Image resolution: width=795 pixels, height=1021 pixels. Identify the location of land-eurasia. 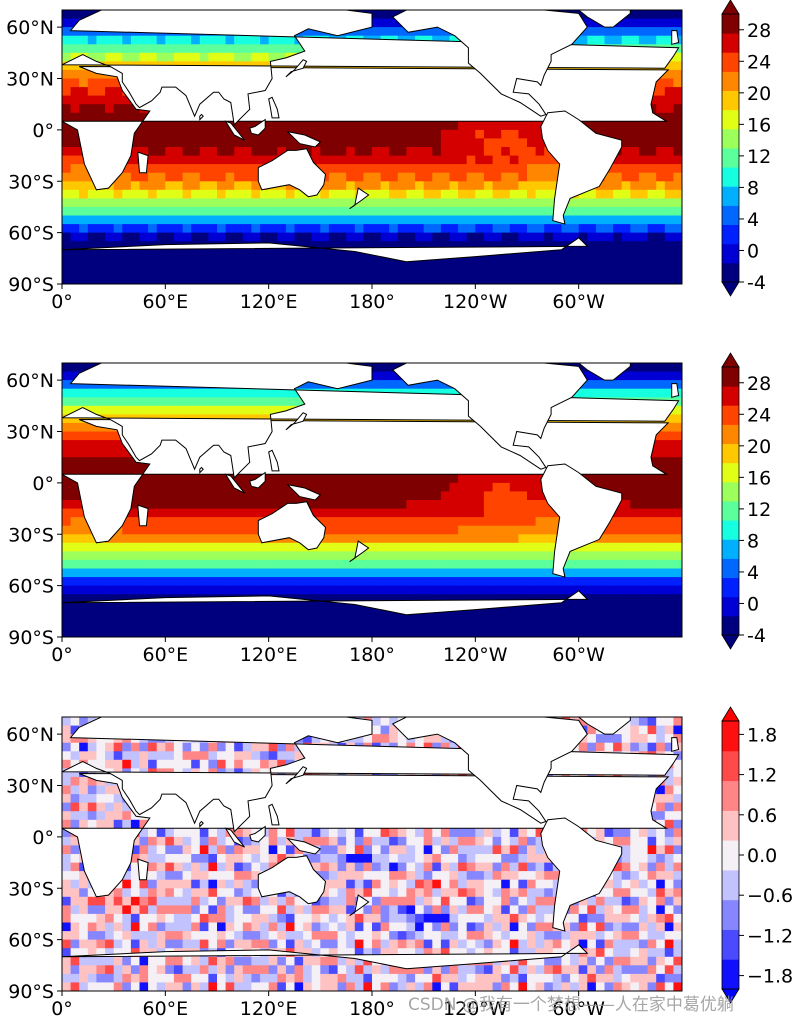
(371, 421).